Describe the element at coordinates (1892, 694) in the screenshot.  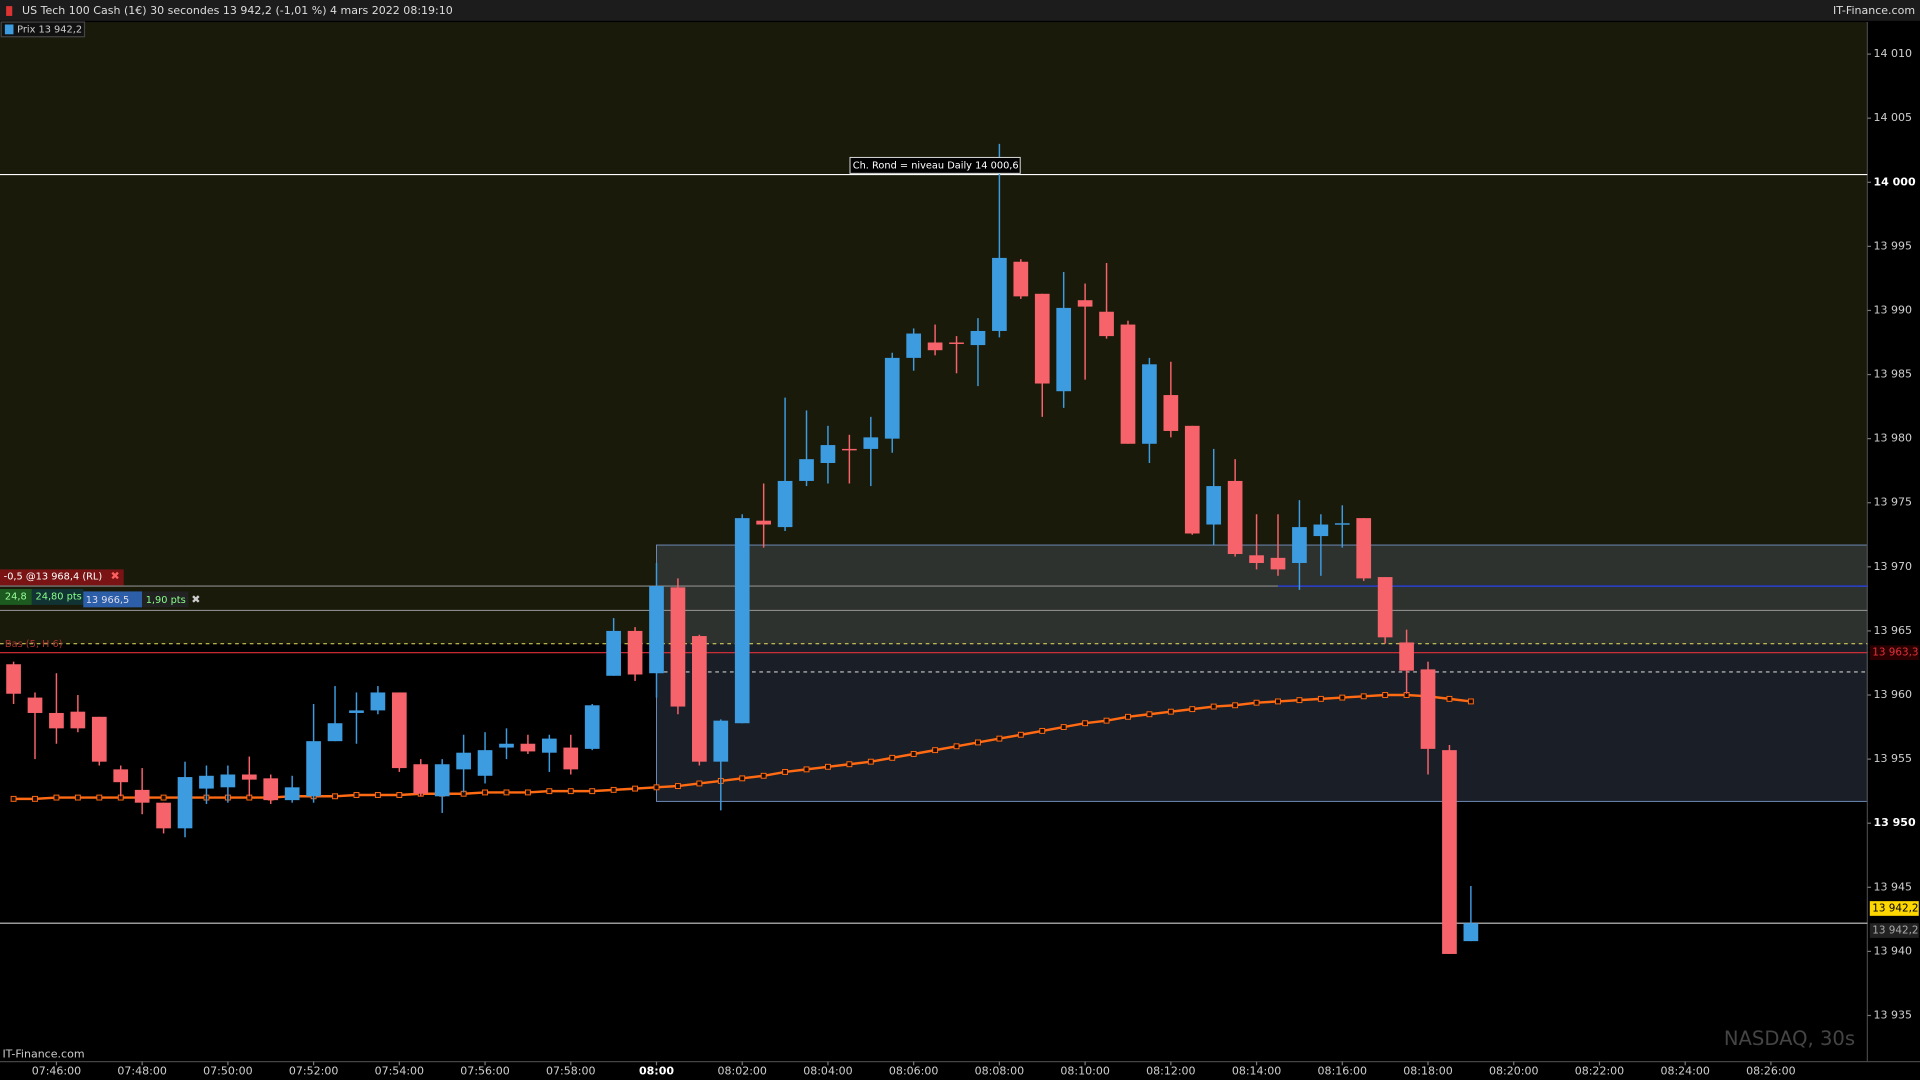
I see `y-tick-label: 13 960` at that location.